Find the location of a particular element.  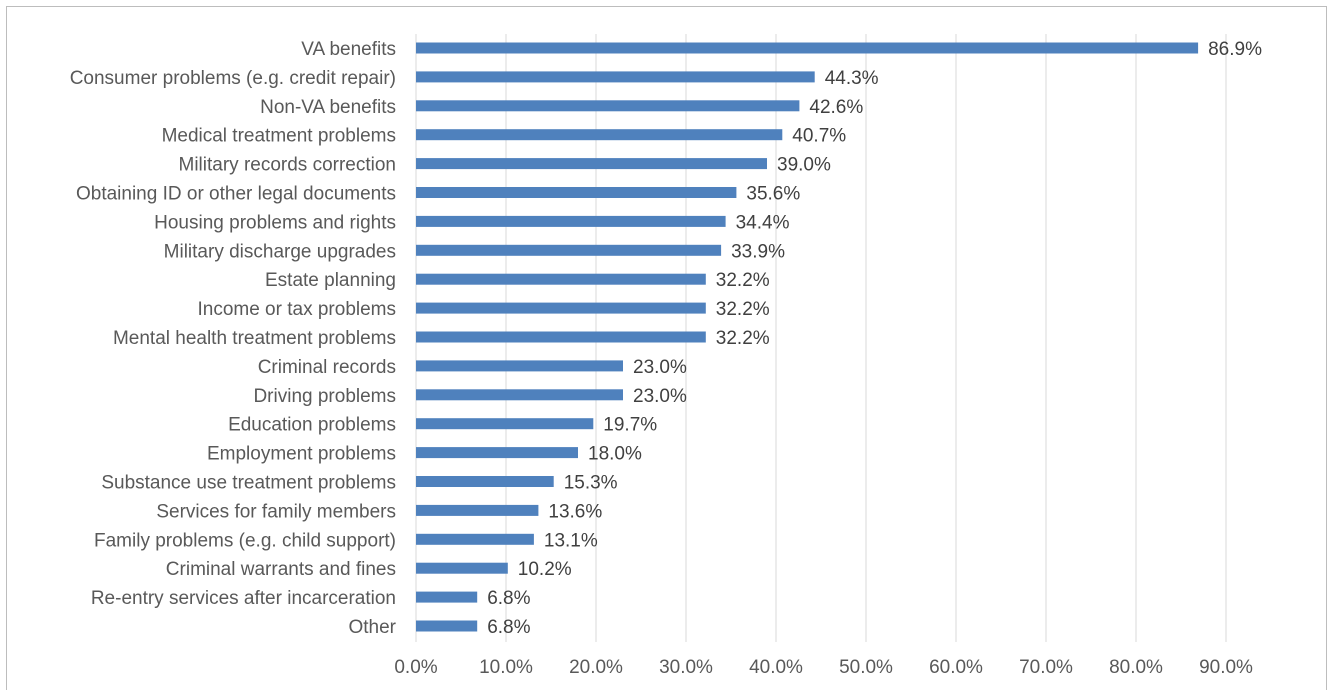

category-label: Income or tax problems is located at coordinates (296, 309).